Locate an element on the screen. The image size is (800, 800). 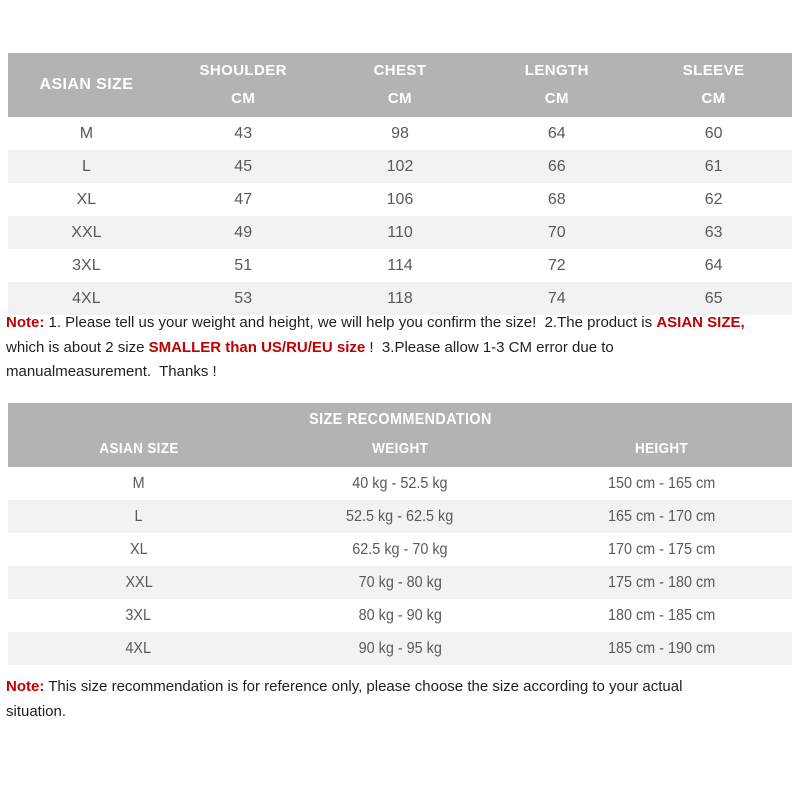
table-row: XXL 49 110 70 63 is located at coordinates (400, 232).